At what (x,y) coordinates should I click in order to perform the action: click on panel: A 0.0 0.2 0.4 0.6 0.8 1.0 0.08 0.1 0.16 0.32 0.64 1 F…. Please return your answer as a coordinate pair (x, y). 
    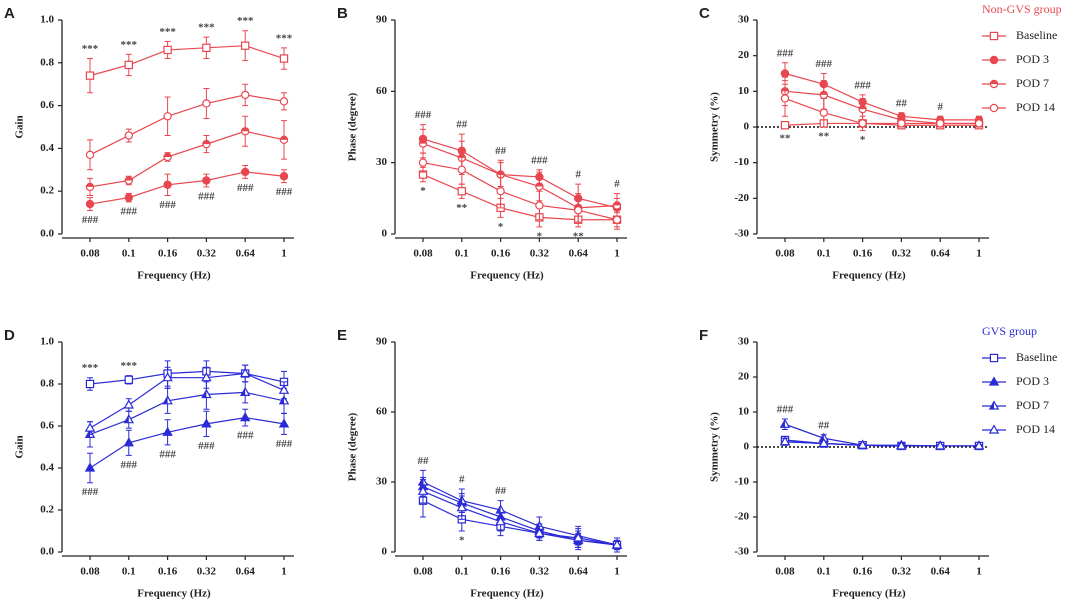
    Looking at the image, I should click on (149, 143).